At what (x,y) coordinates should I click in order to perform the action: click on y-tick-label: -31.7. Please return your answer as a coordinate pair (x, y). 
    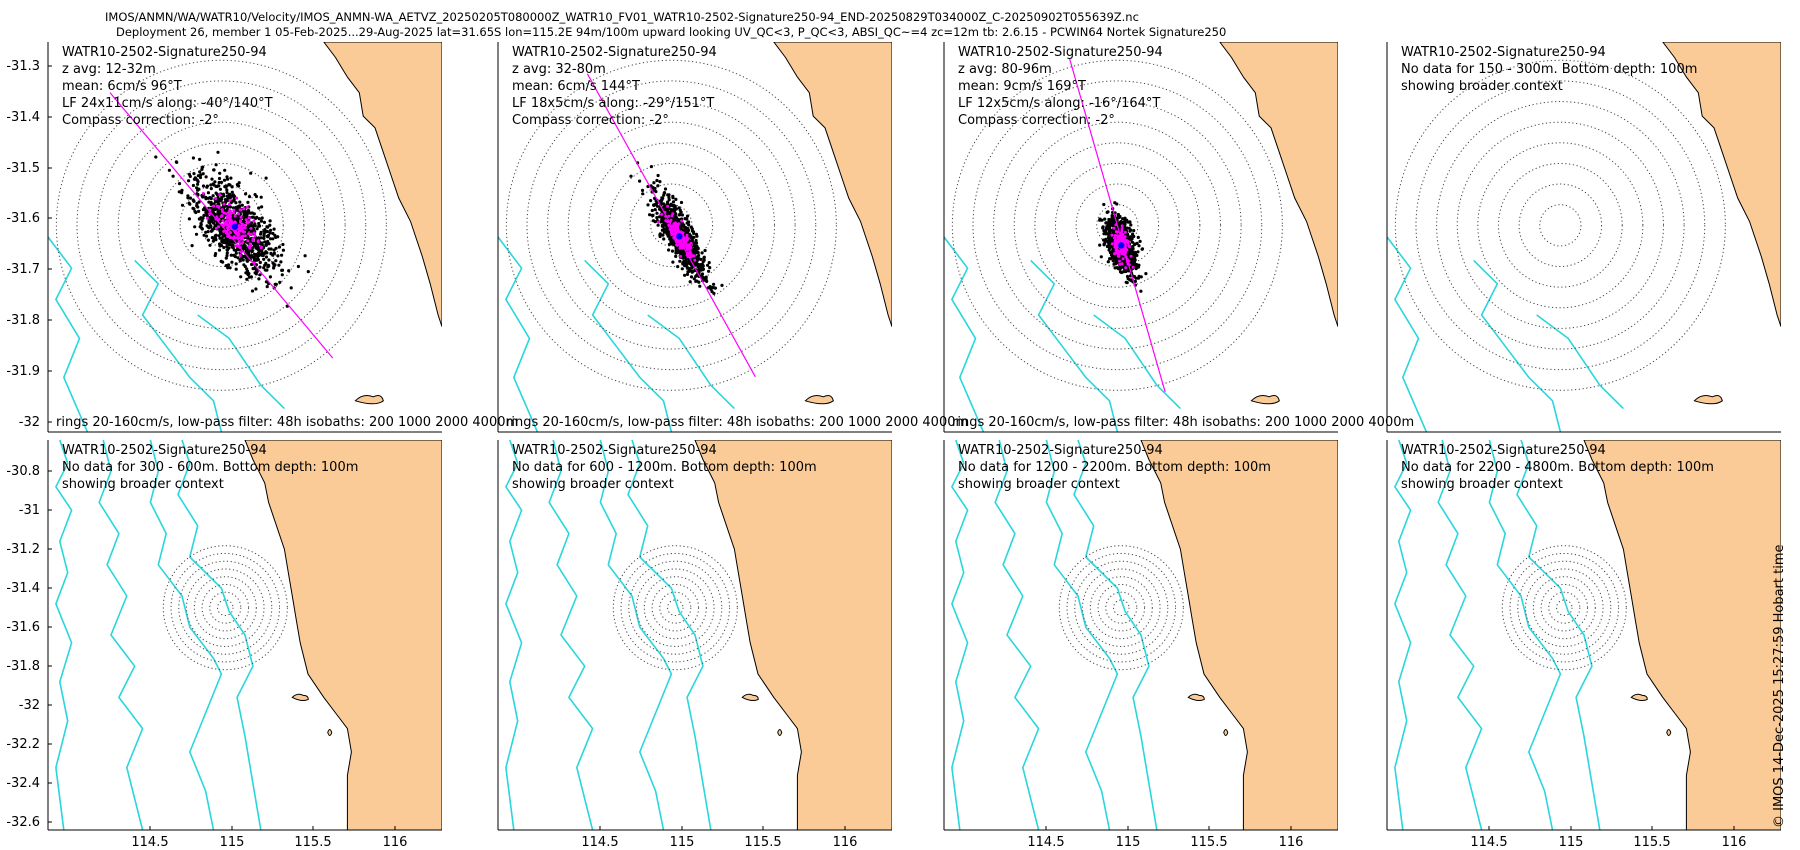
    Looking at the image, I should click on (23, 269).